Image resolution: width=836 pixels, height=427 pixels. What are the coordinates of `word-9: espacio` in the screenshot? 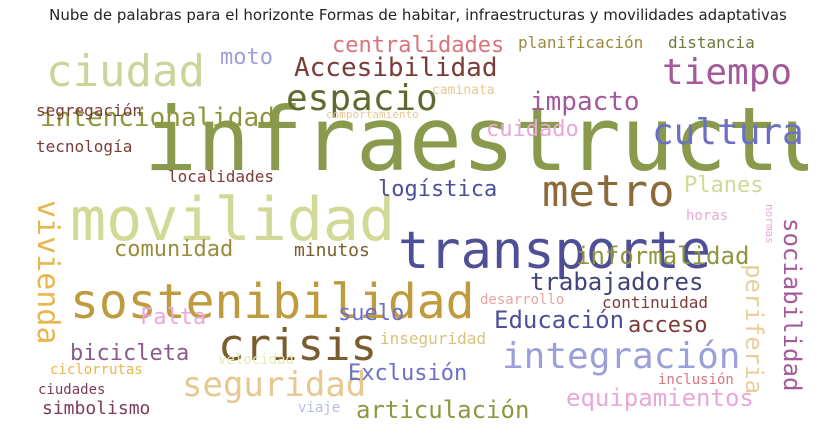 It's located at (362, 98).